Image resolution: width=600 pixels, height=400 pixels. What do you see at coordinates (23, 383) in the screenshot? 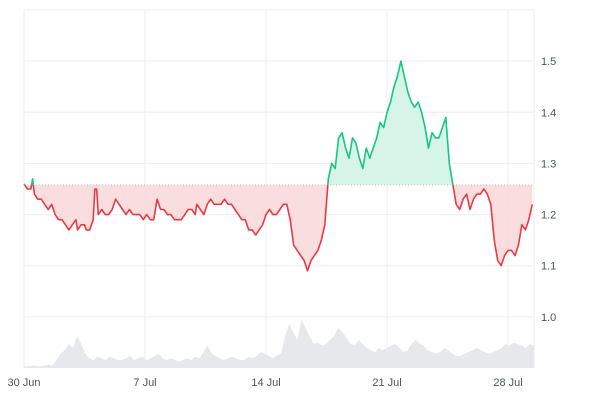
I see `x-tick-label: 30 Jun` at bounding box center [23, 383].